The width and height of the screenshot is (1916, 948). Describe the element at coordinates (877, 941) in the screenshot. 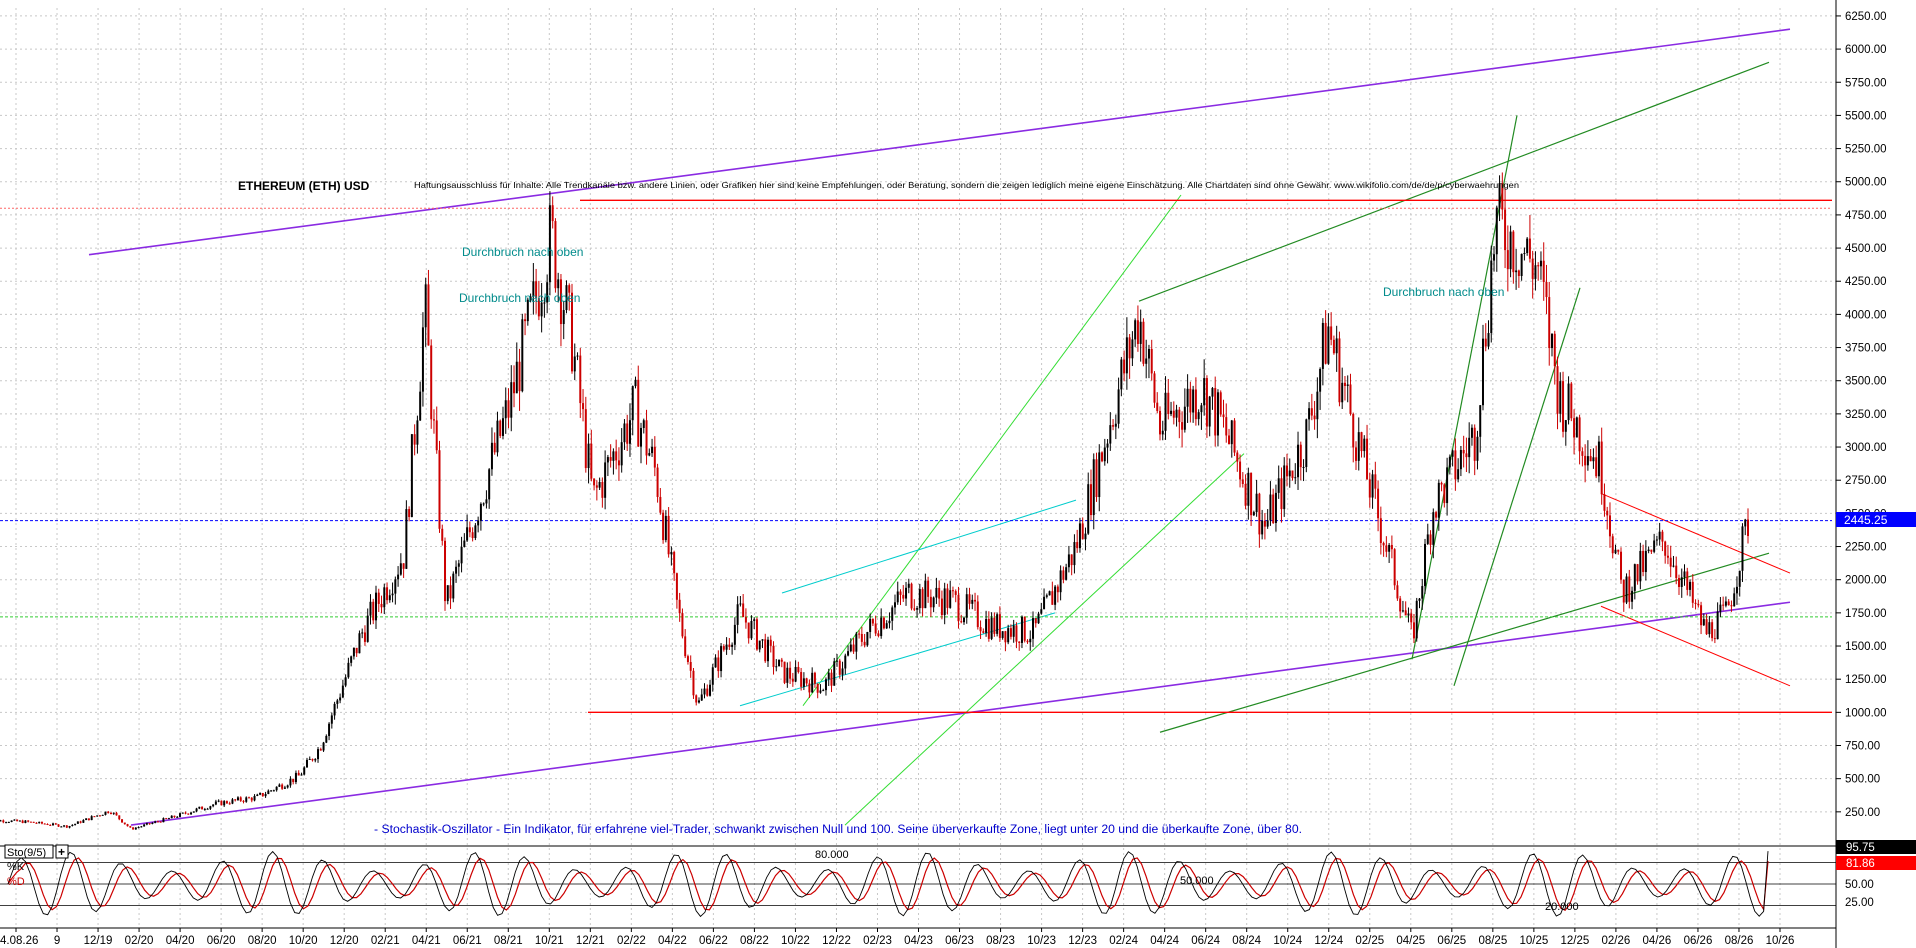

I see `x-tick-label: 02/23` at that location.